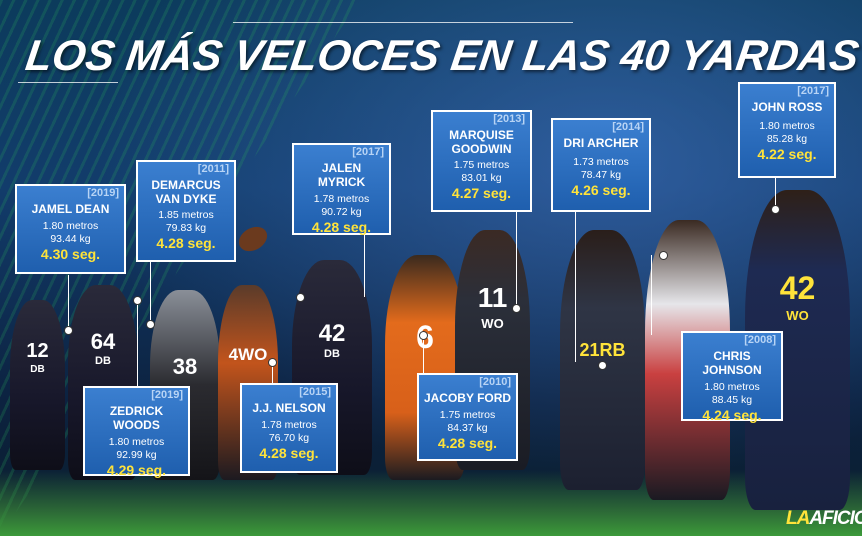 The image size is (862, 536). I want to click on dot-marker-archer, so click(602, 365).